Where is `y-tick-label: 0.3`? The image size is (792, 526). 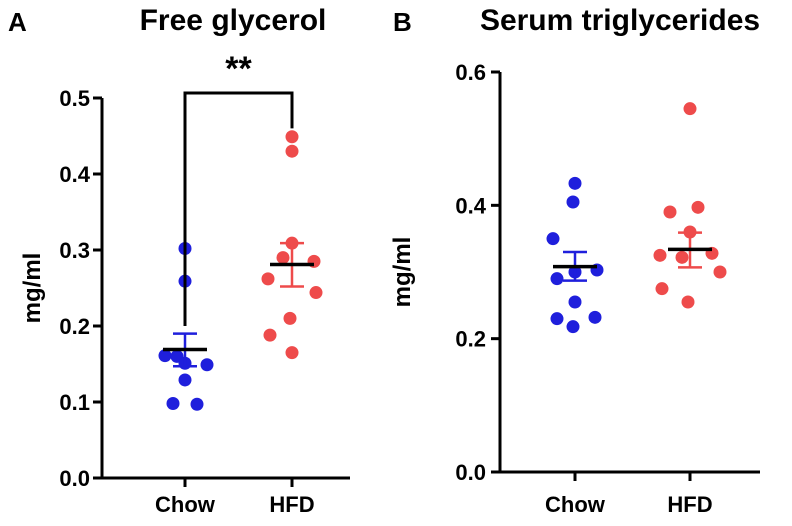 y-tick-label: 0.3 is located at coordinates (74, 250).